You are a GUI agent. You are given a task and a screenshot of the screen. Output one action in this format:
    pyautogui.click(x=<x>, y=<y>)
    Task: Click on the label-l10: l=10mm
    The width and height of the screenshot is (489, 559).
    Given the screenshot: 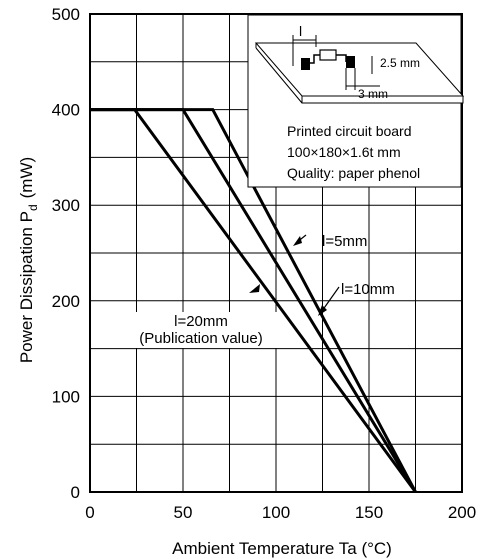 What is the action you would take?
    pyautogui.click(x=368, y=289)
    